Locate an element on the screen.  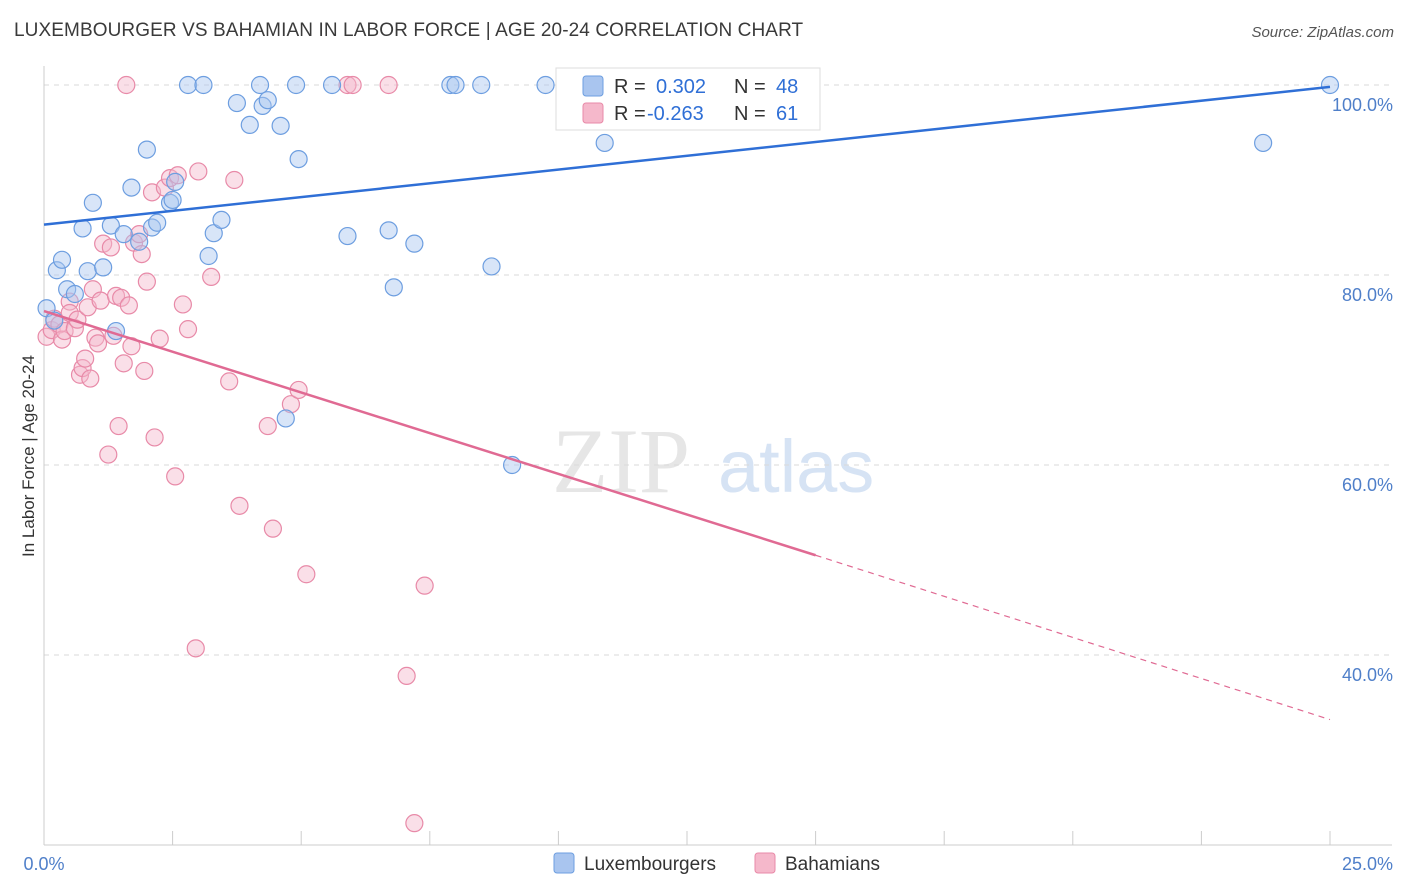
series-swatch-bahamians is located at coordinates (765, 863).